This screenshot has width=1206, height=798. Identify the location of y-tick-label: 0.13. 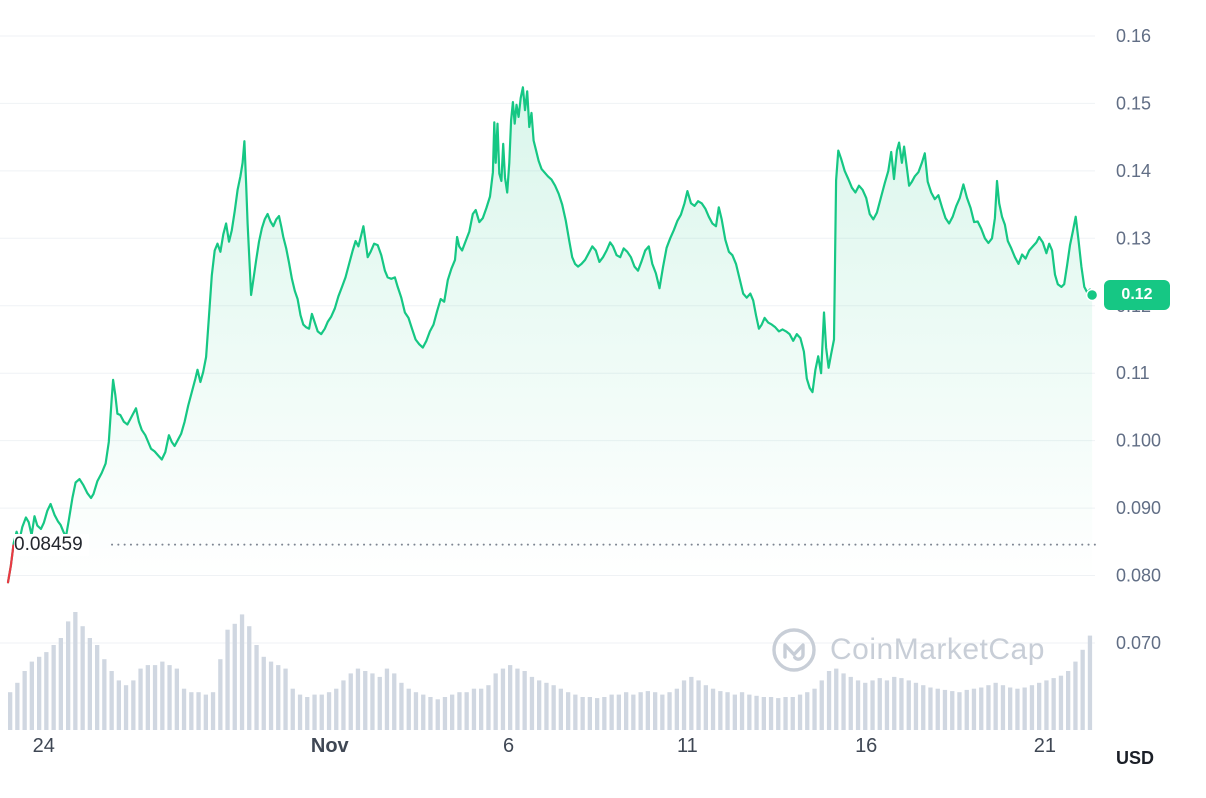
(1133, 238).